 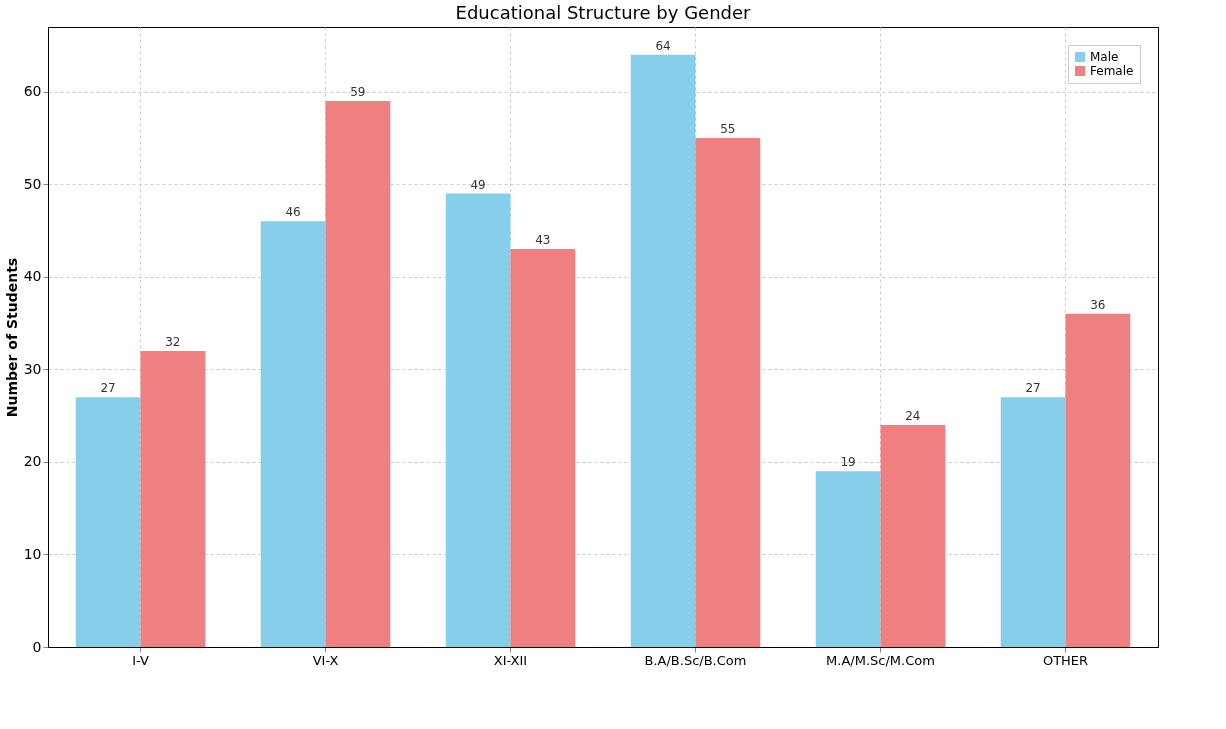 What do you see at coordinates (543, 240) in the screenshot?
I see `data-label: 43` at bounding box center [543, 240].